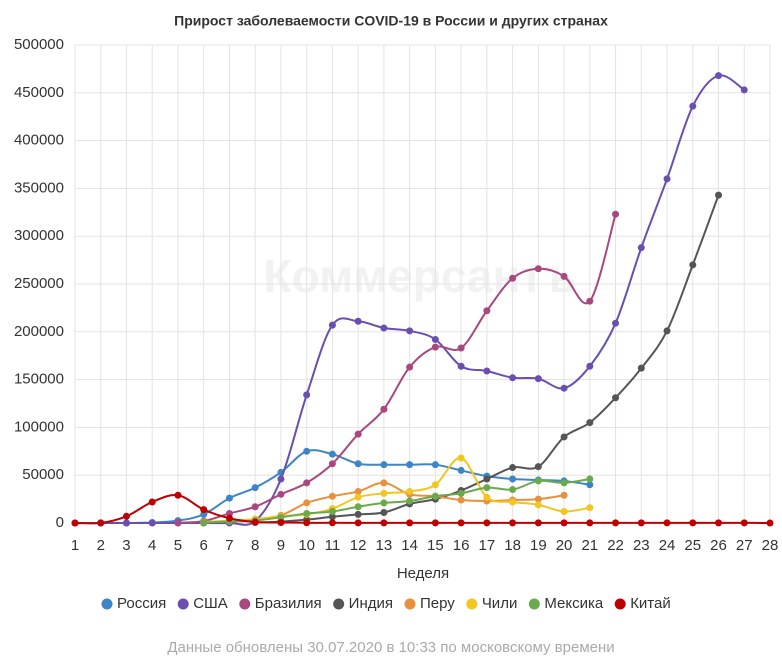 The height and width of the screenshot is (657, 782). Describe the element at coordinates (39, 331) in the screenshot. I see `y-tick-label: 200000` at that location.